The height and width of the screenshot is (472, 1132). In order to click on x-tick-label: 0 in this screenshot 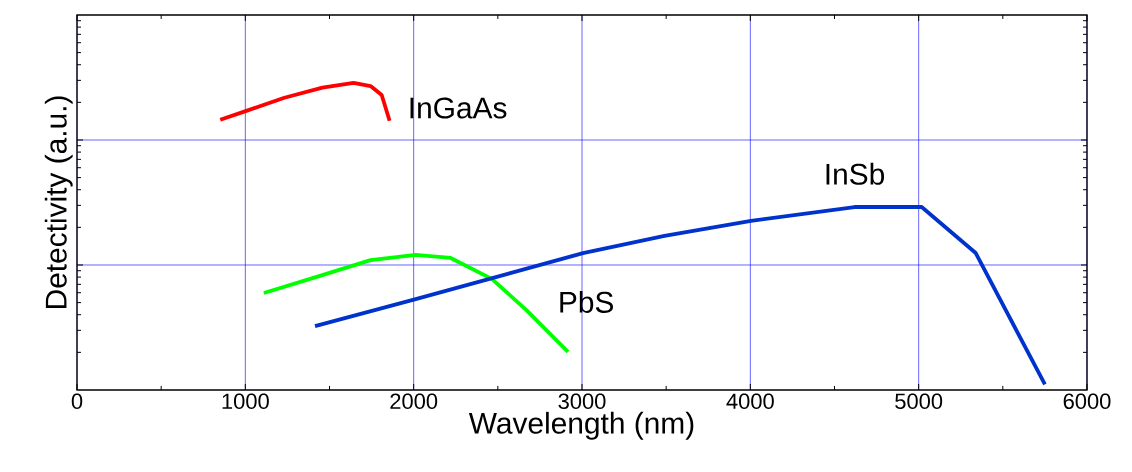, I will do `click(77, 401)`.